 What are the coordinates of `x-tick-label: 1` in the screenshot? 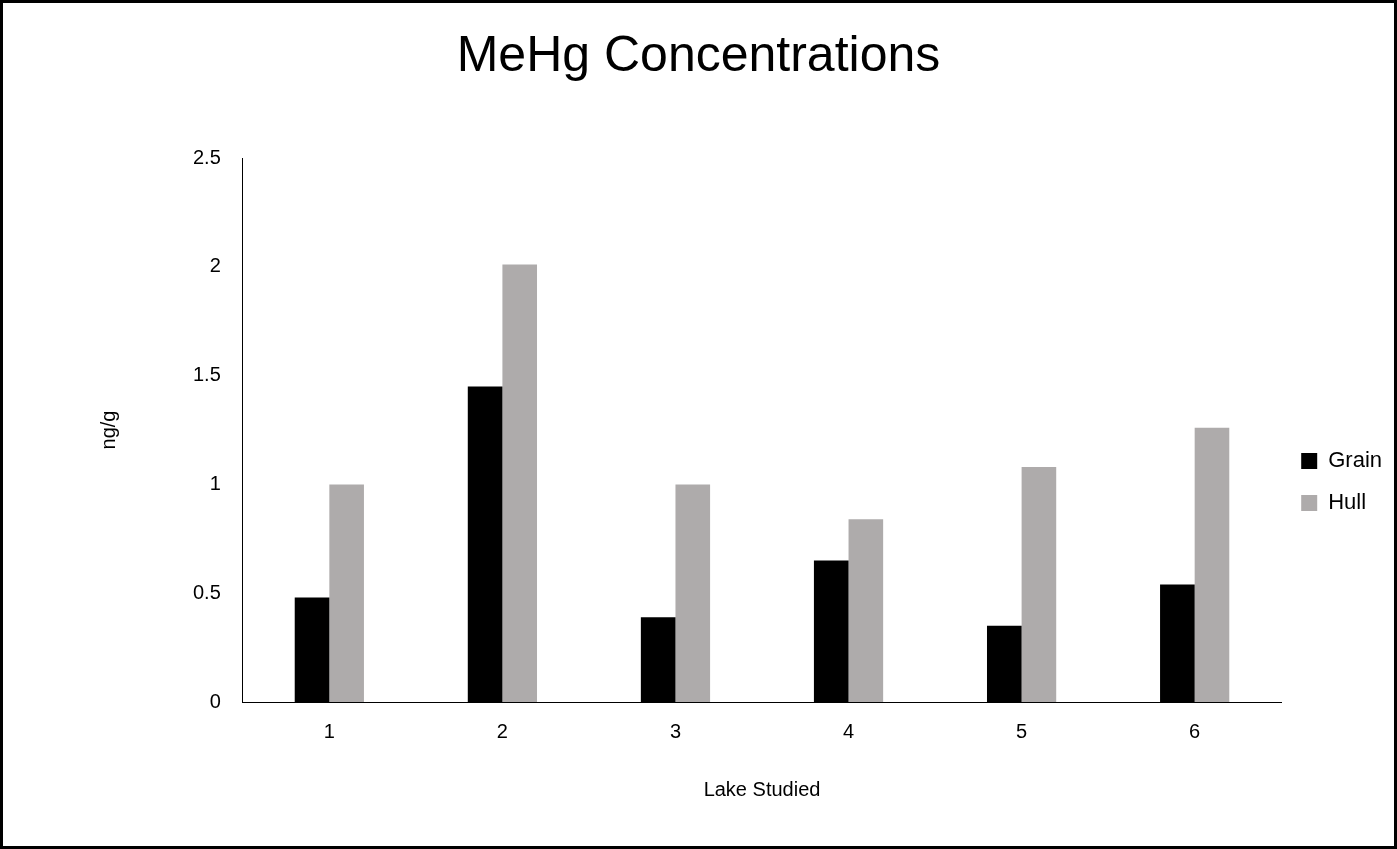 It's located at (329, 730).